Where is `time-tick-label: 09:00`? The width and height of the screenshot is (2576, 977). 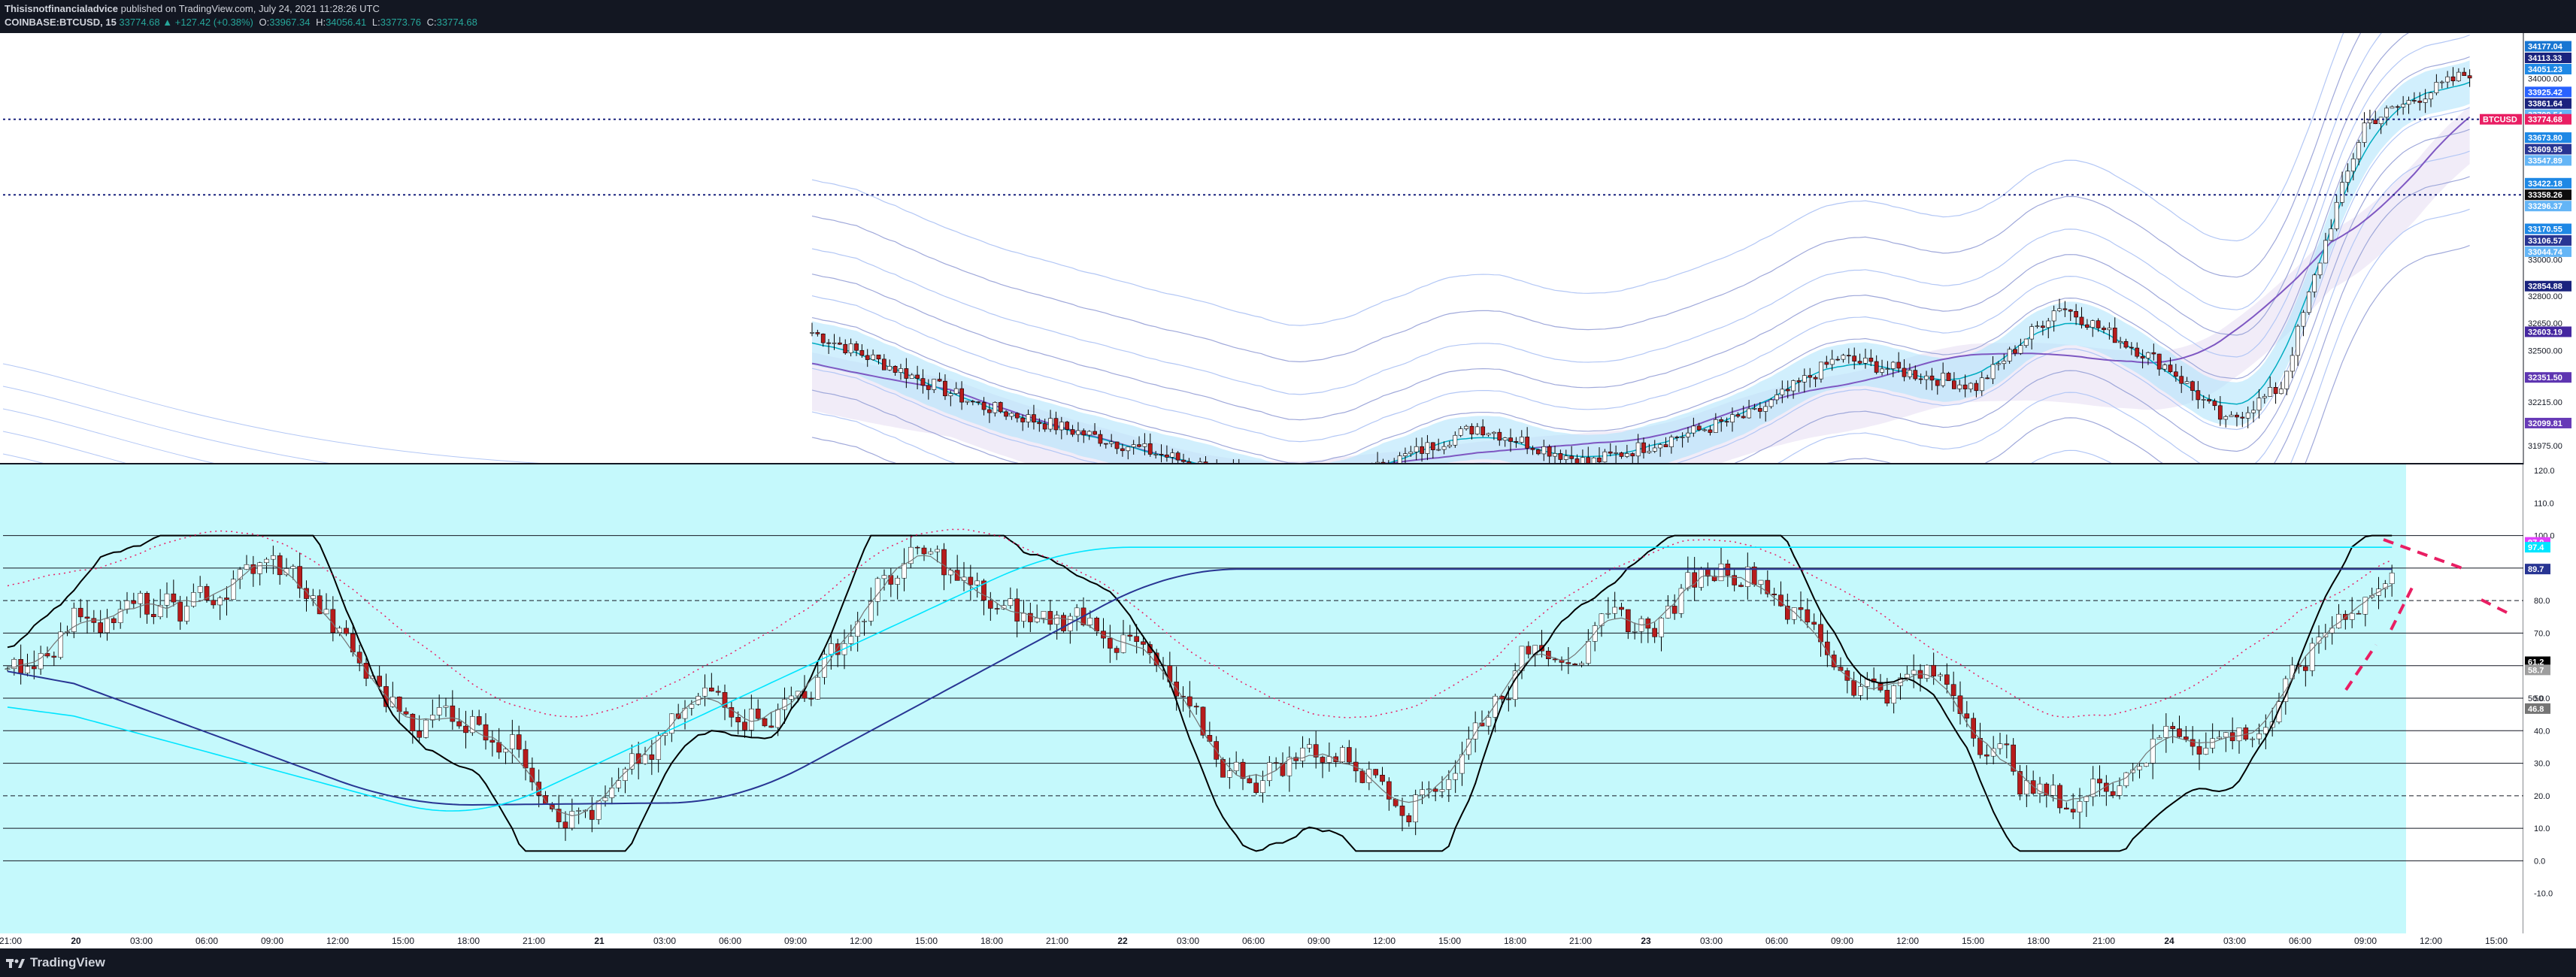
time-tick-label: 09:00 is located at coordinates (1842, 941).